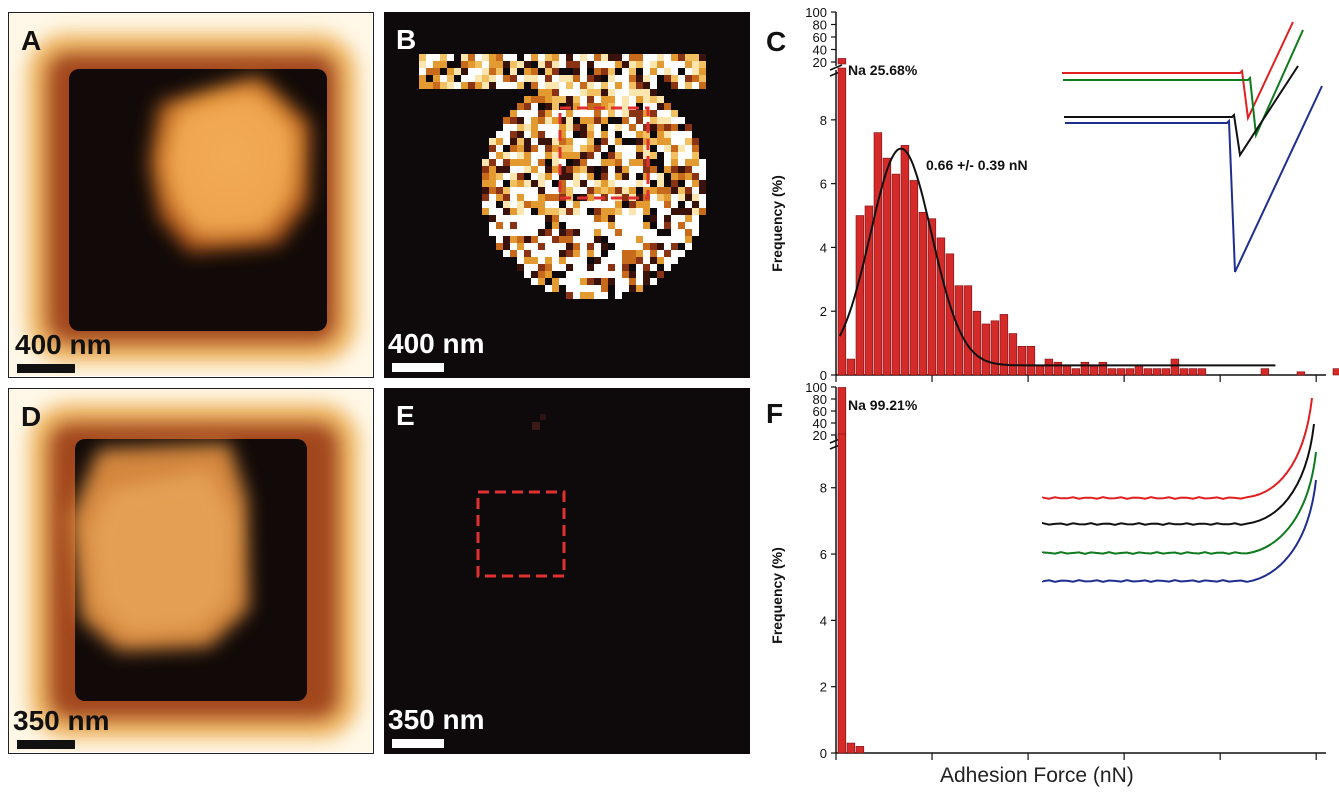 This screenshot has width=1339, height=800. Describe the element at coordinates (190, 570) in the screenshot. I see `topography-image-d` at that location.